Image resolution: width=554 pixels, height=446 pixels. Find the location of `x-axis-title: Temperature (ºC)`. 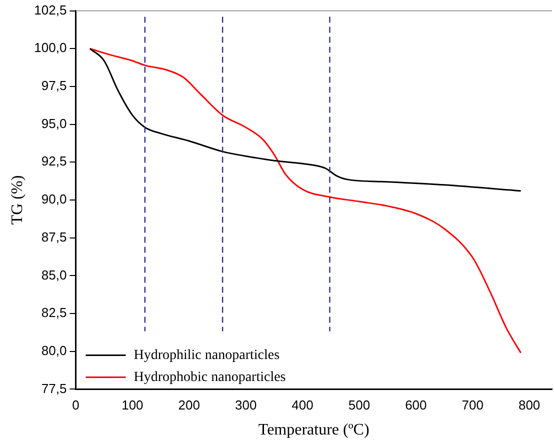

x-axis-title: Temperature (ºC) is located at coordinates (314, 430).